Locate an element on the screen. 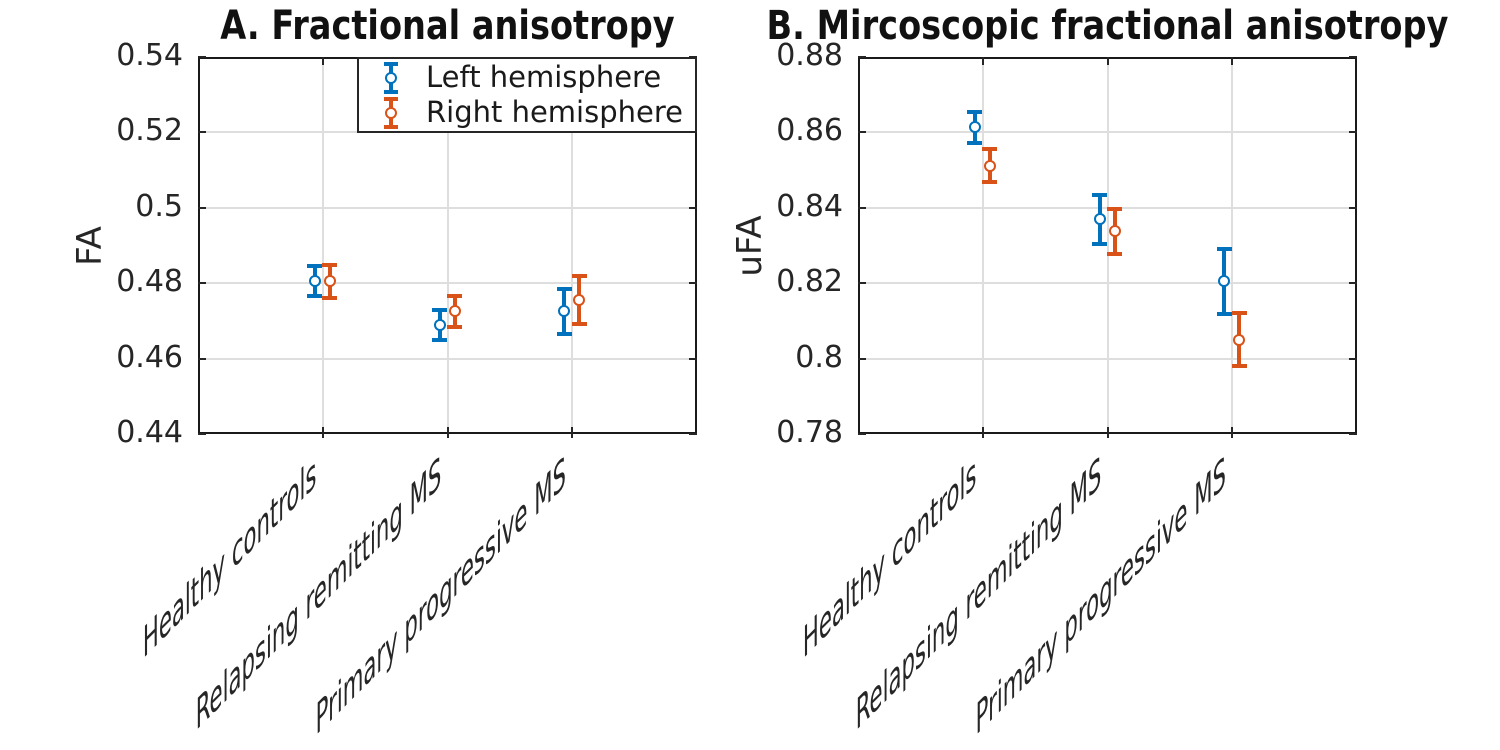 The width and height of the screenshot is (1500, 750). legend-label-right-hemisphere: Right hemisphere is located at coordinates (554, 112).